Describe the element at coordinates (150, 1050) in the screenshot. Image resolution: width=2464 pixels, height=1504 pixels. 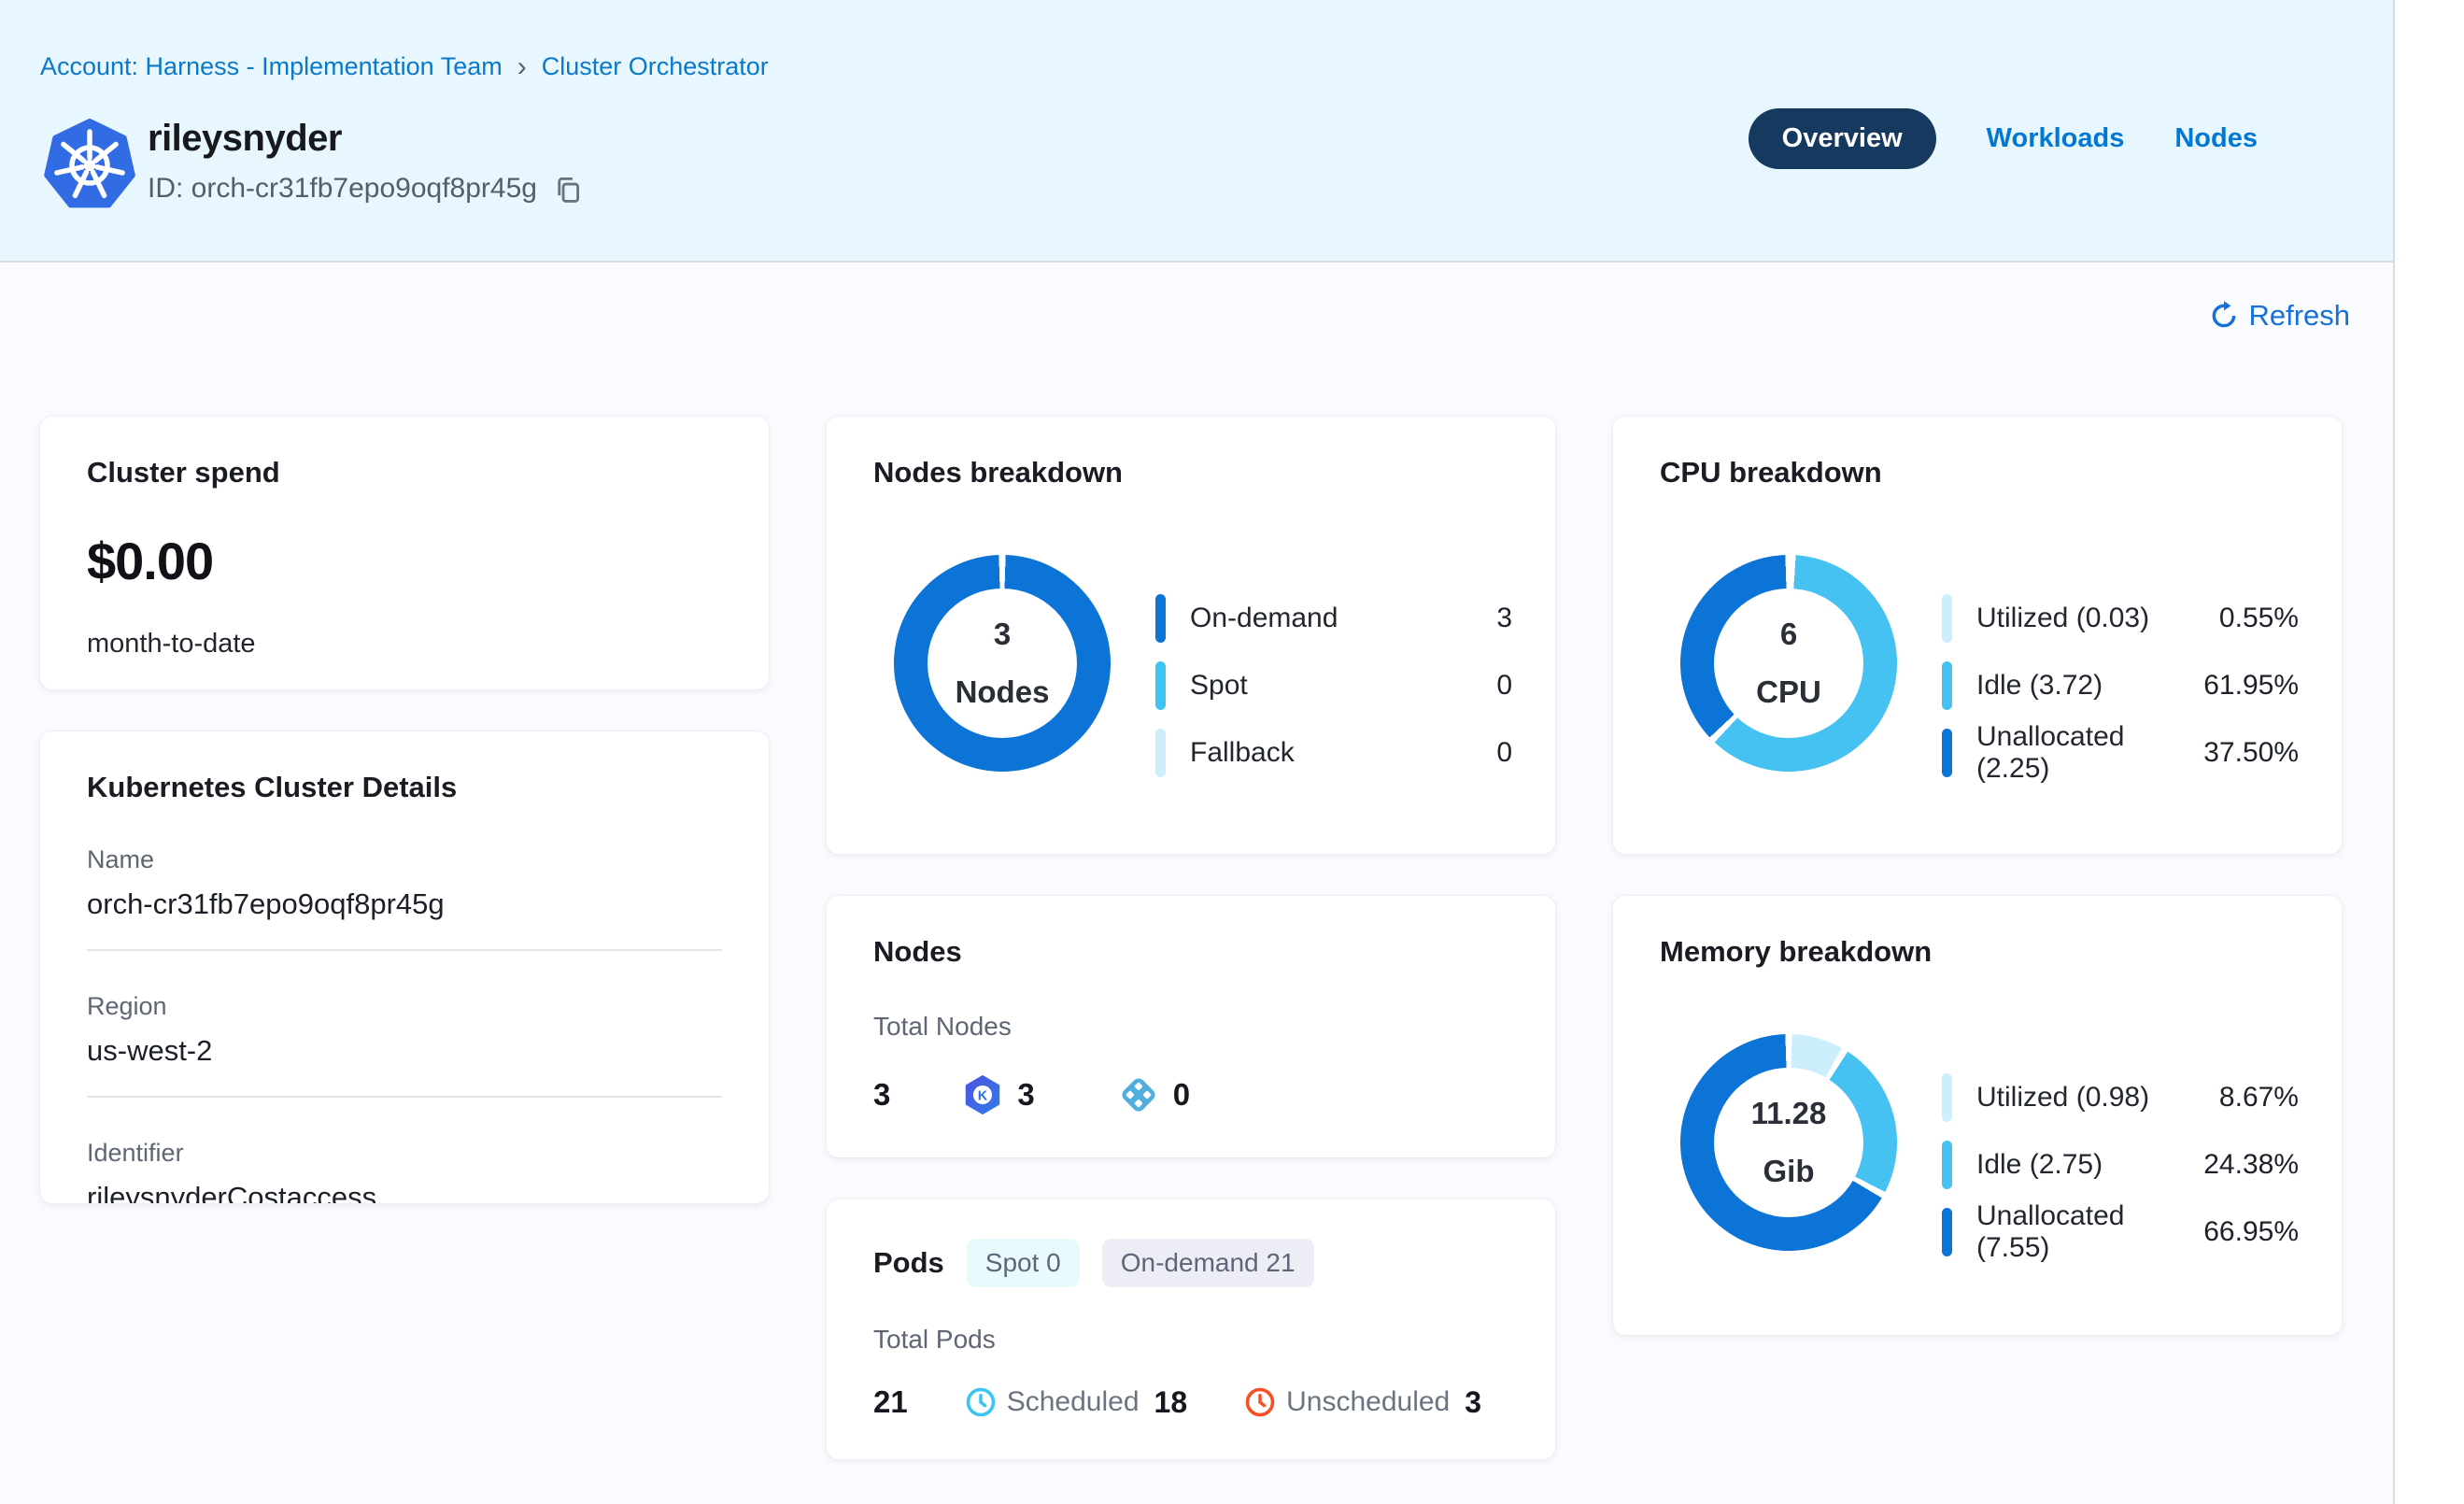
I see `field-value-region: us-west-2` at that location.